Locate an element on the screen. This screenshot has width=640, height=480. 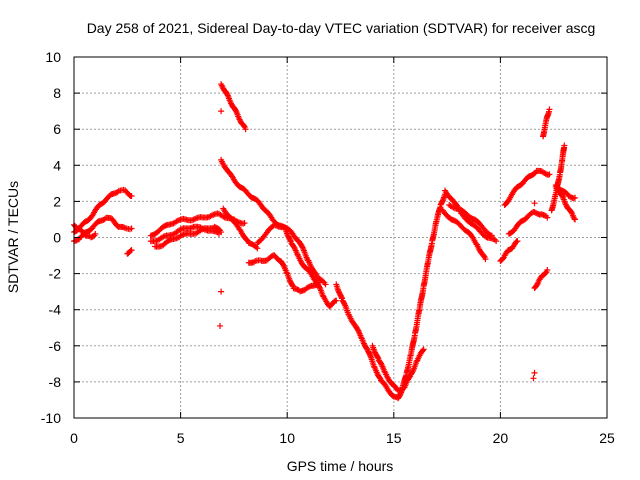
data-point-late-a is located at coordinates (517, 241).